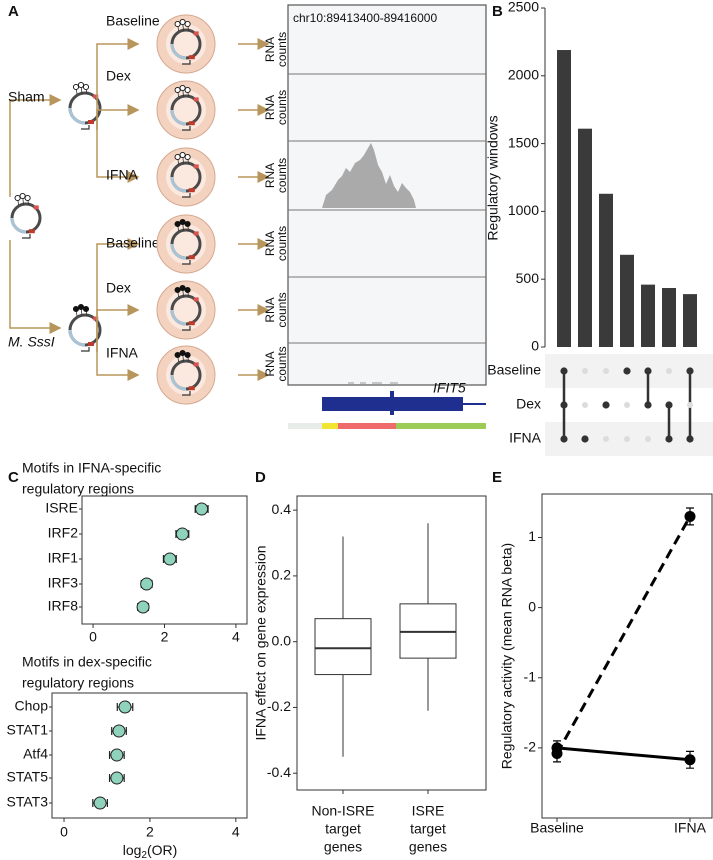 The width and height of the screenshot is (713, 860). Describe the element at coordinates (449, 388) in the screenshot. I see `gene-name: IFIT5` at that location.